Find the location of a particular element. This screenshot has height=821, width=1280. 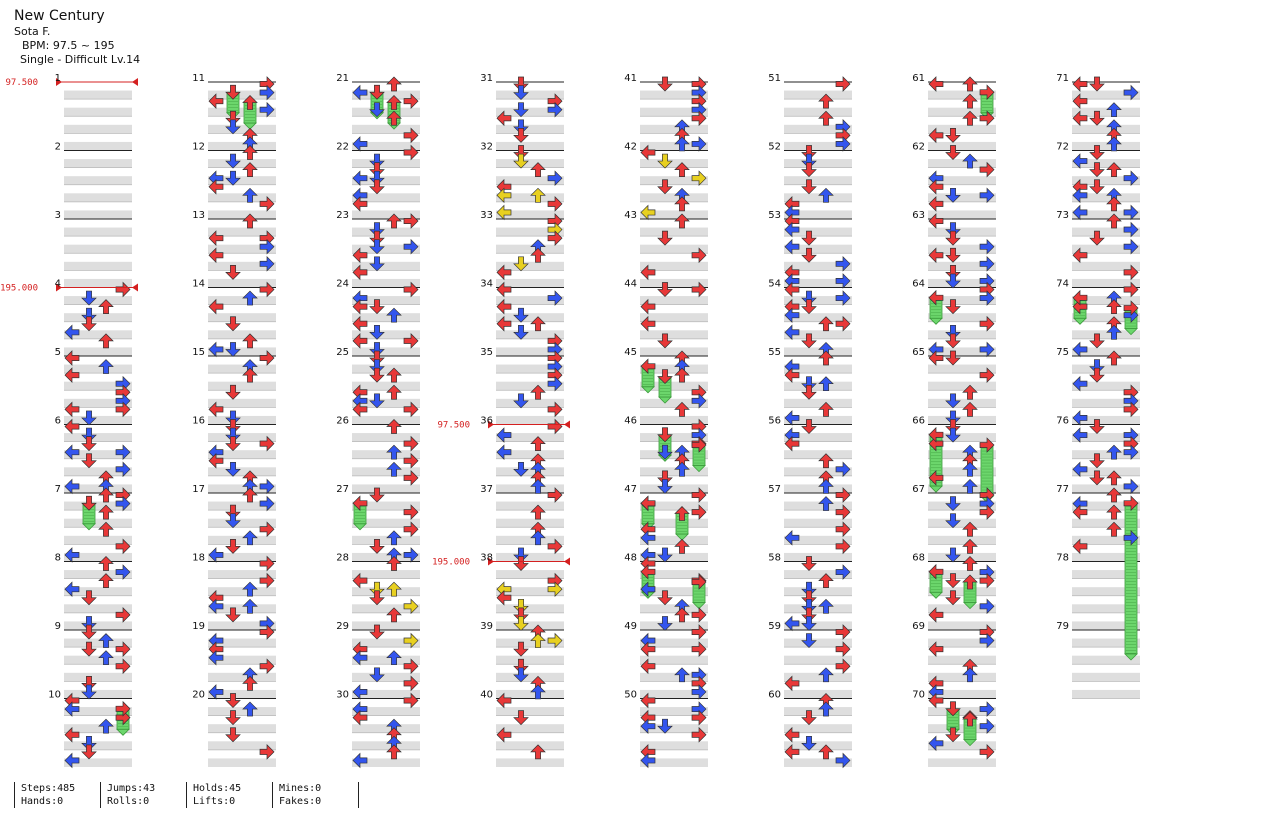

song-bpm: BPM: 97.5 ~ 195 is located at coordinates (68, 45).